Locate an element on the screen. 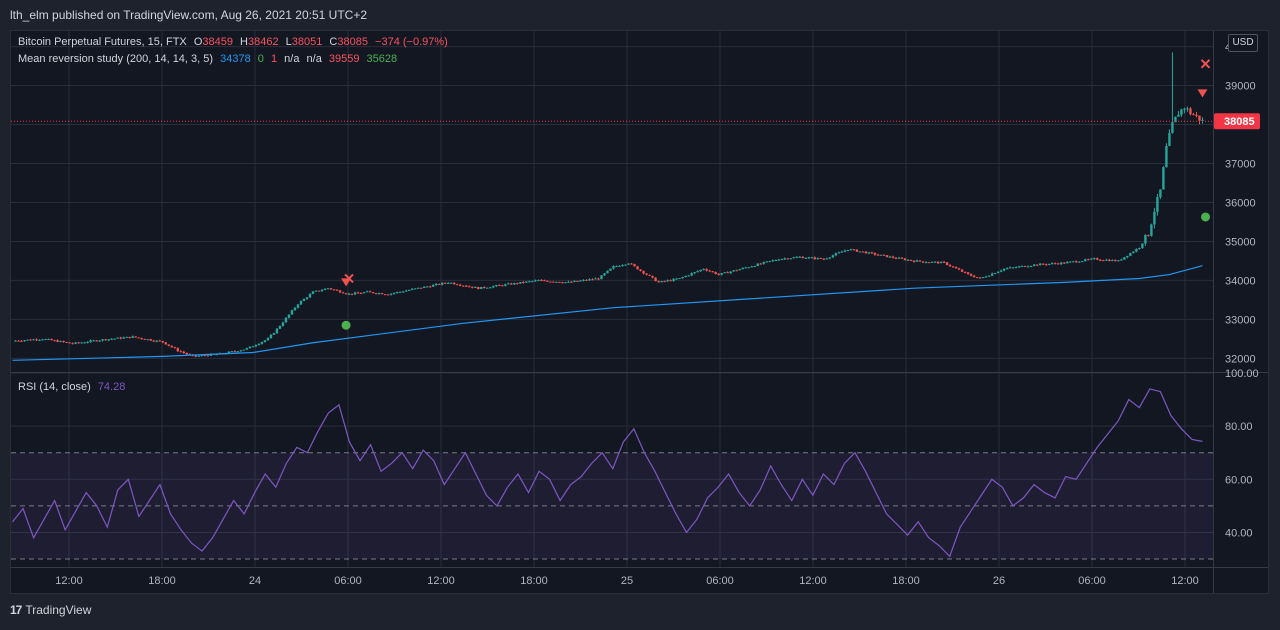 This screenshot has width=1280, height=630. study-value-4: n/a is located at coordinates (292, 59).